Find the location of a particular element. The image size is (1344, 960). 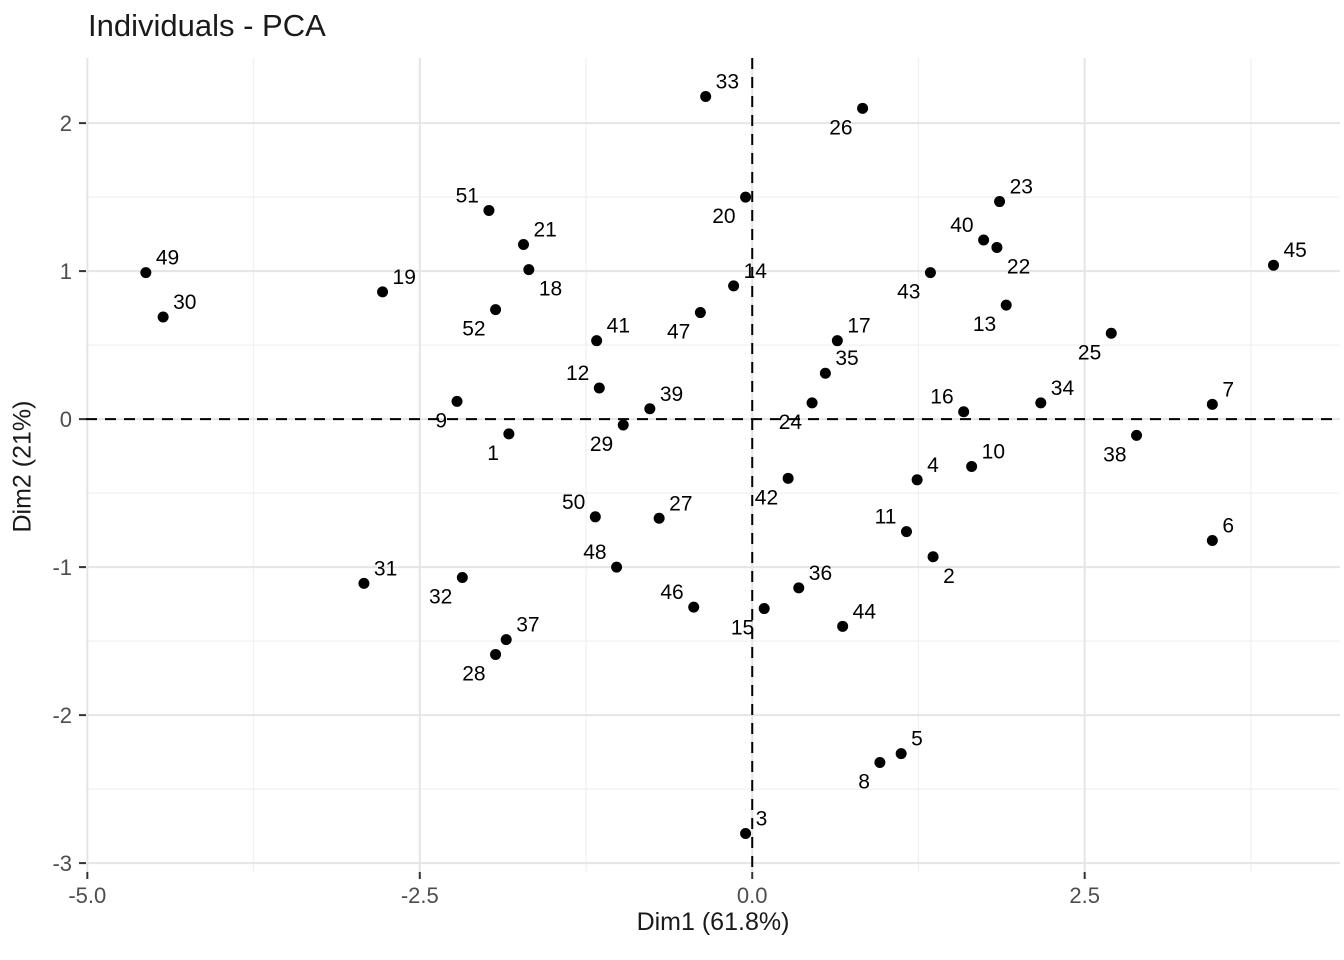

point-label: 15 is located at coordinates (742, 628).